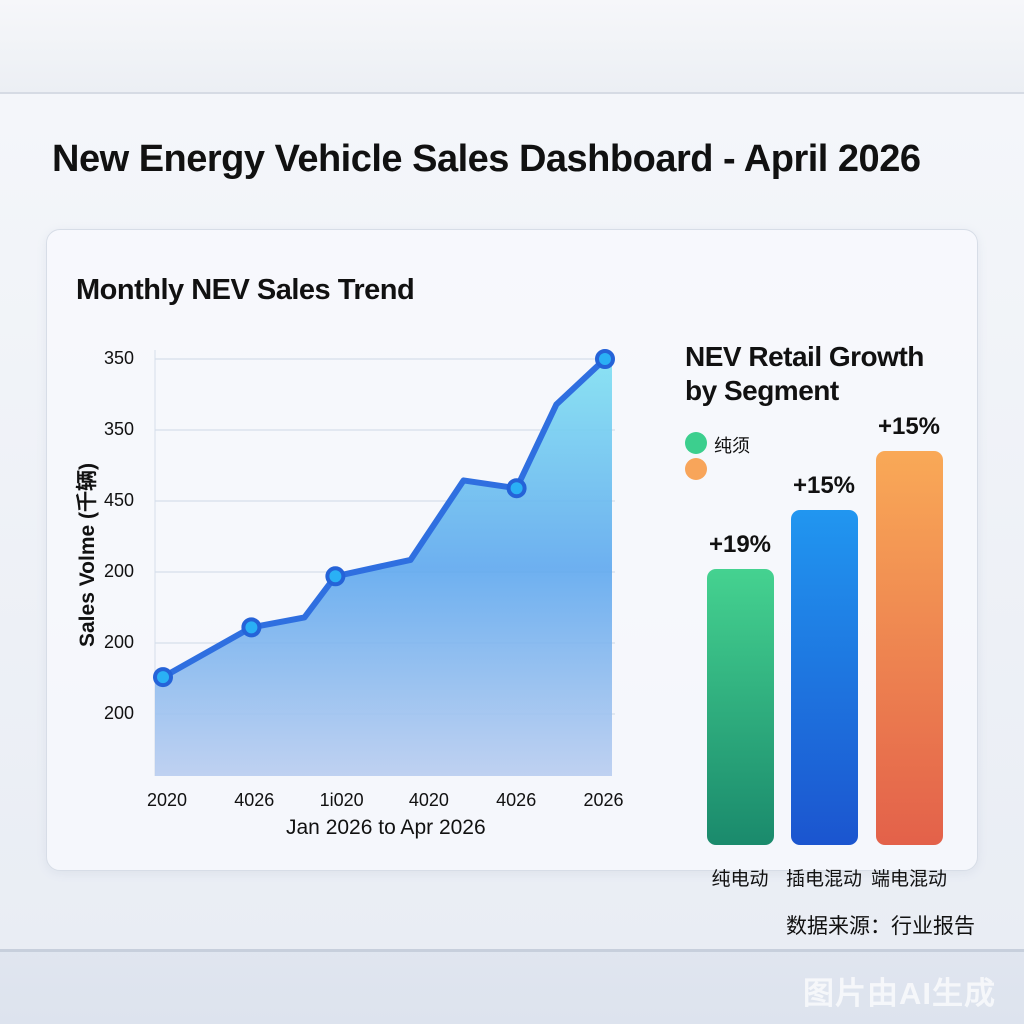  Describe the element at coordinates (87, 555) in the screenshot. I see `y-axis-label: Sales Volme (千辆)` at that location.